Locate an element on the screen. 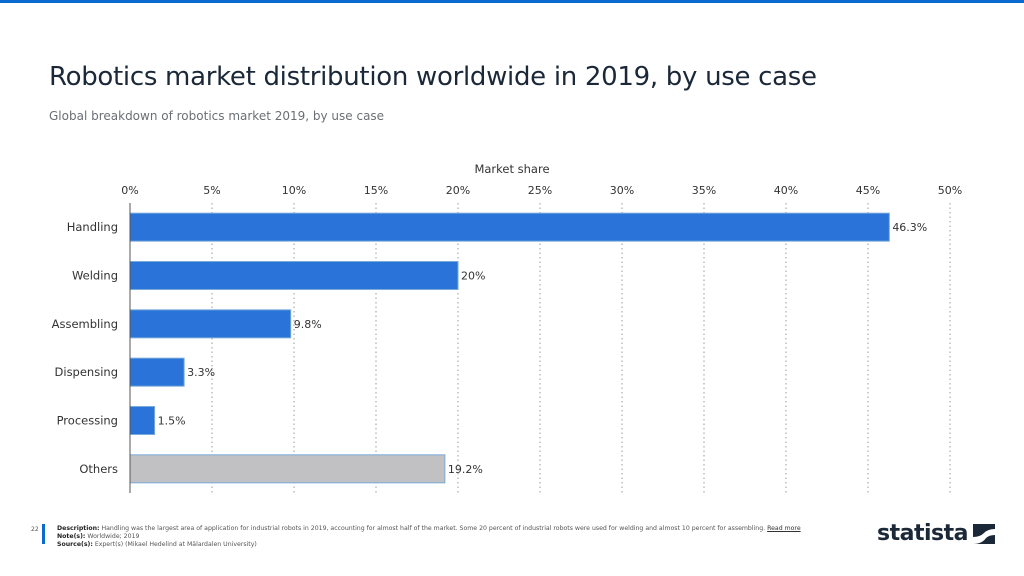  x-tick-label: 45% is located at coordinates (868, 190).